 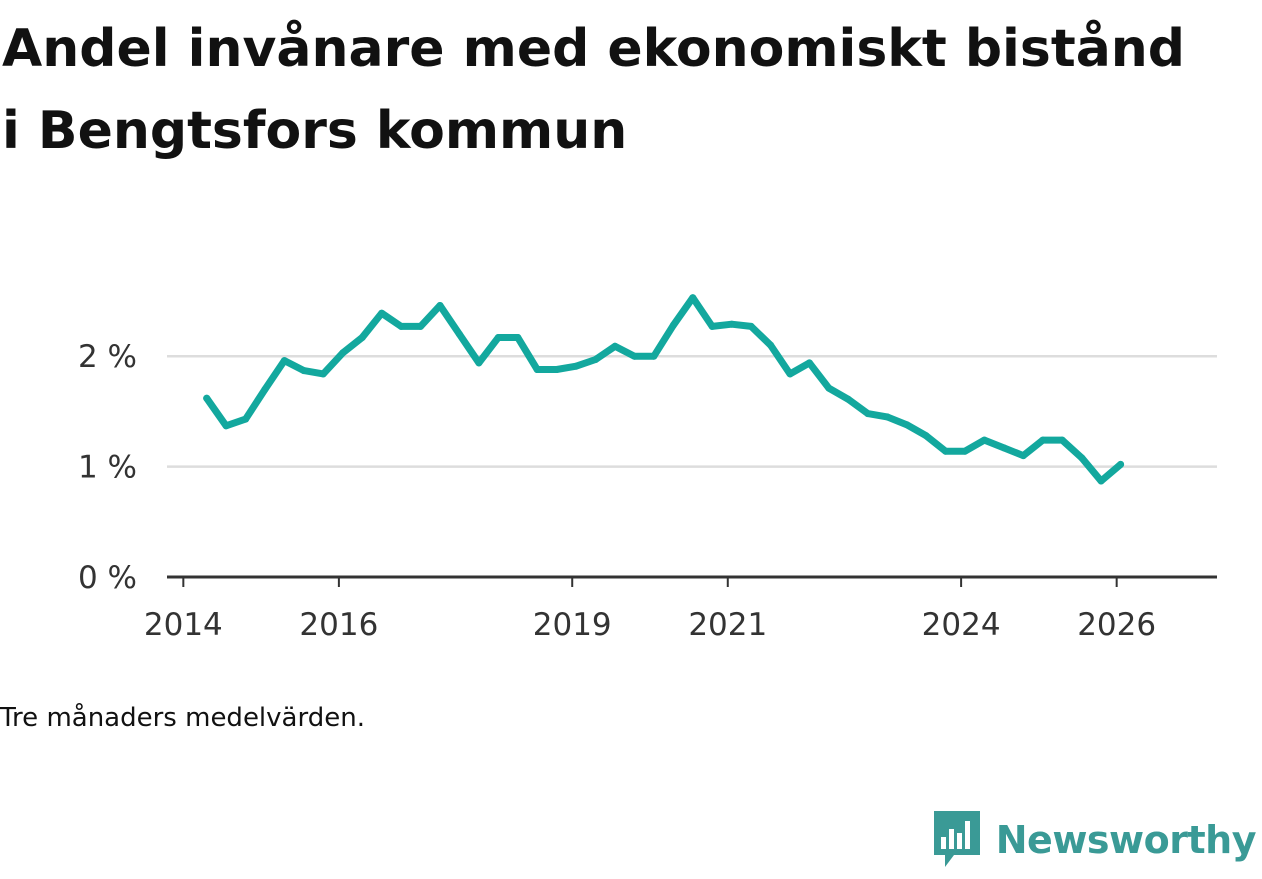 What do you see at coordinates (338, 625) in the screenshot?
I see `x-tick-label: 2016` at bounding box center [338, 625].